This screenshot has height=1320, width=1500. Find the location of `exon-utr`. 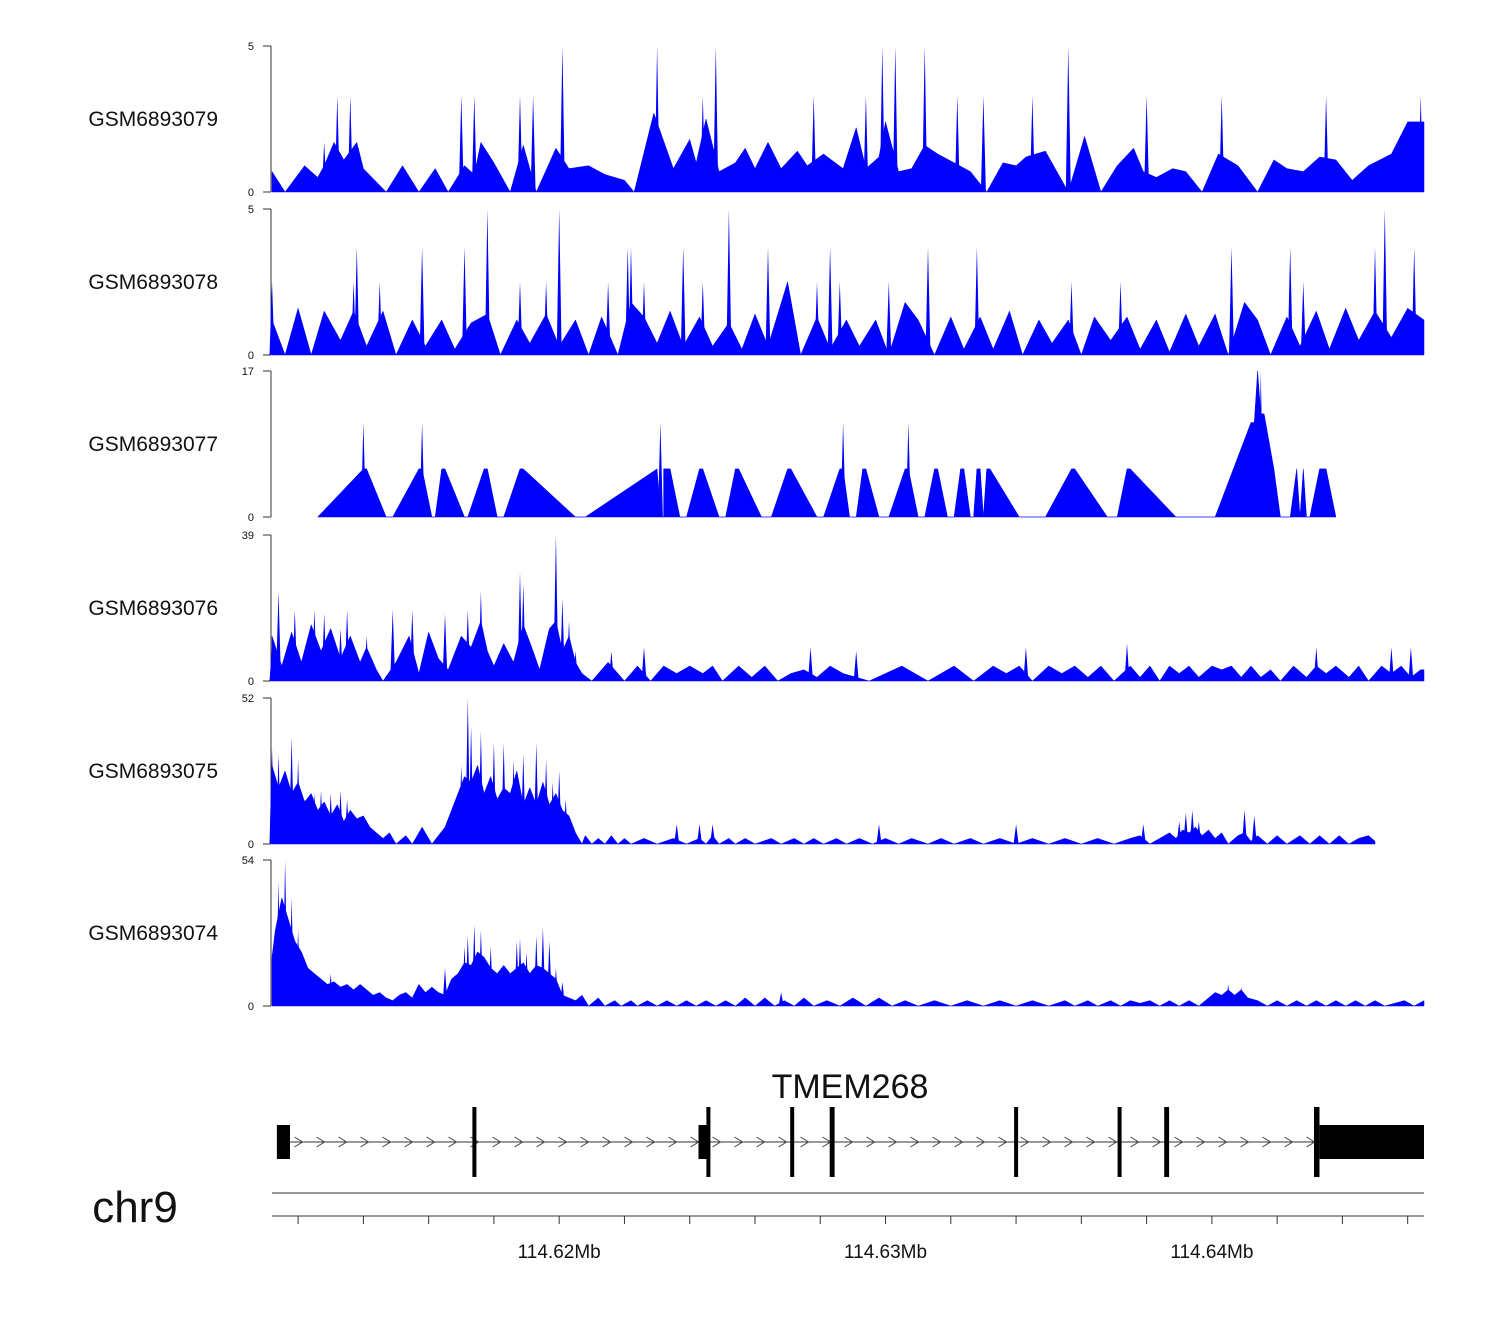

exon-utr is located at coordinates (283, 1142).